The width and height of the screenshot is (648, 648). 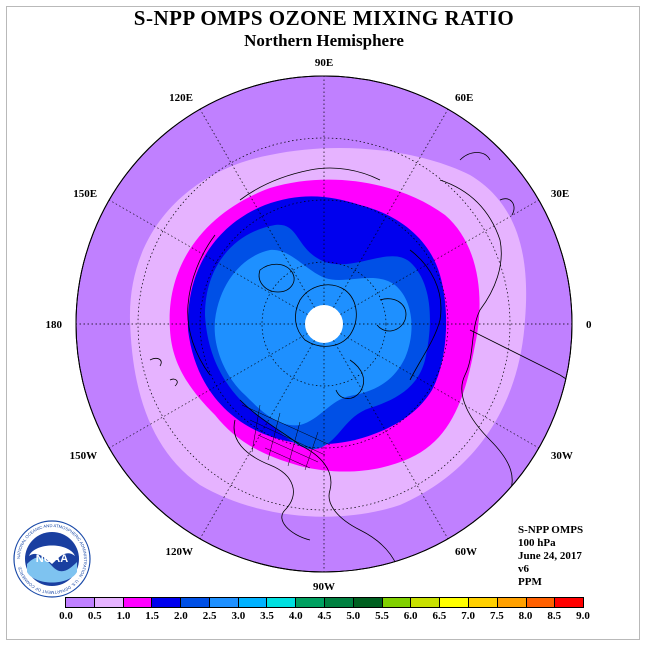 What do you see at coordinates (324, 587) in the screenshot?
I see `longitude-label: 90W` at bounding box center [324, 587].